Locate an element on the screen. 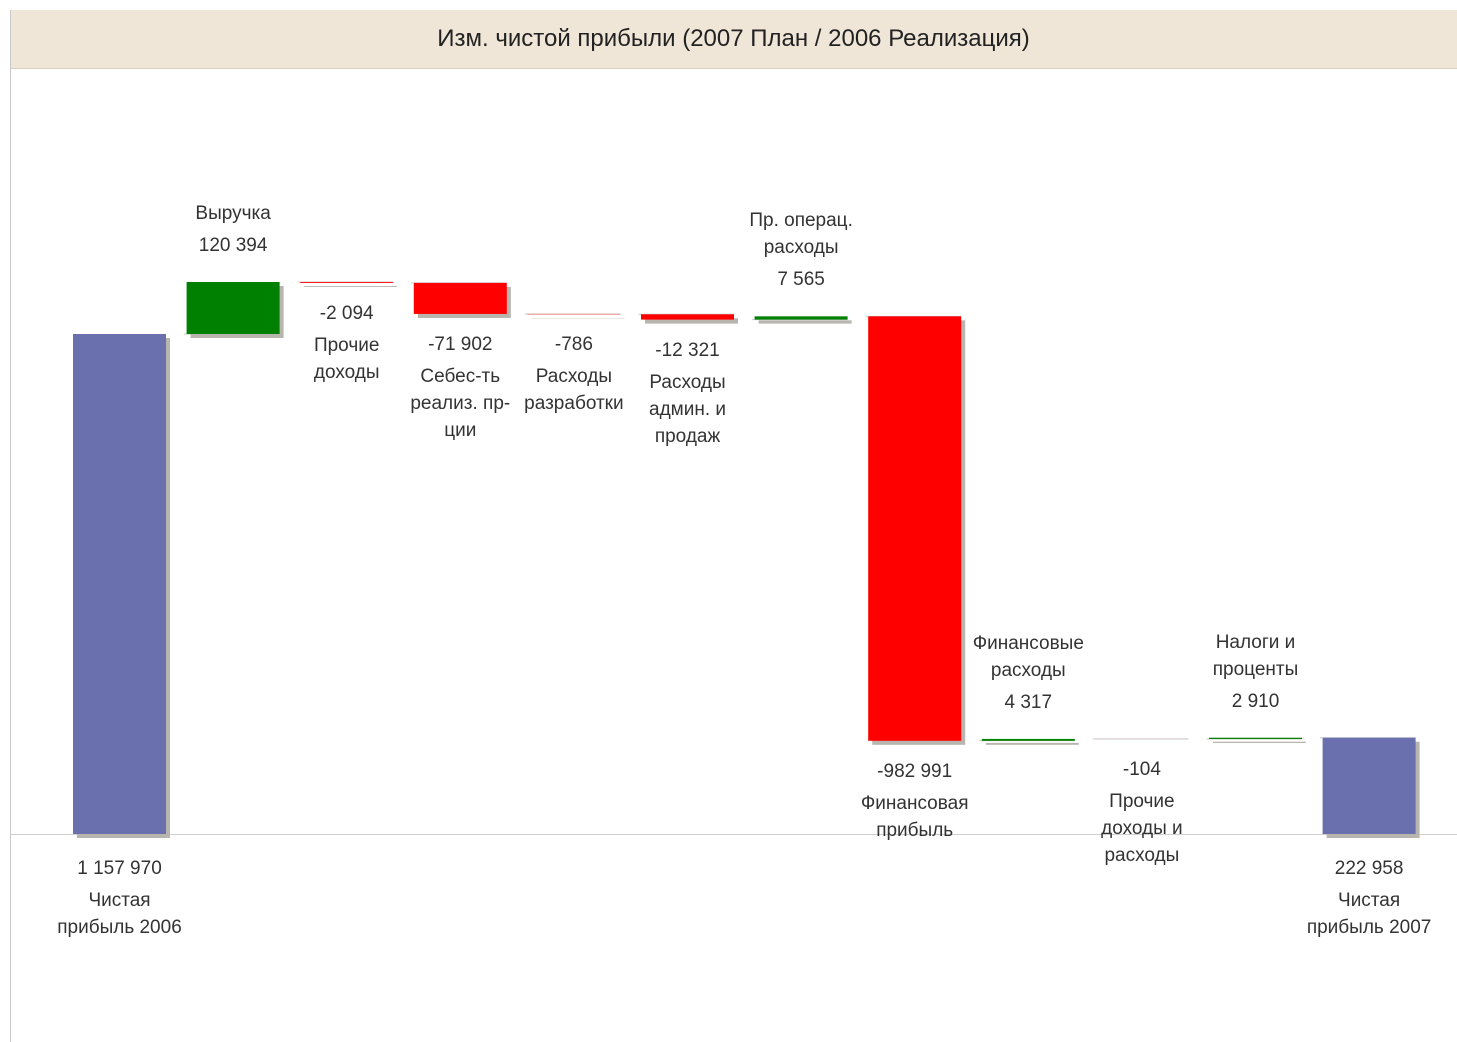 This screenshot has width=1457, height=1042. category-label: Чистая прибыль 2007 is located at coordinates (1369, 914).